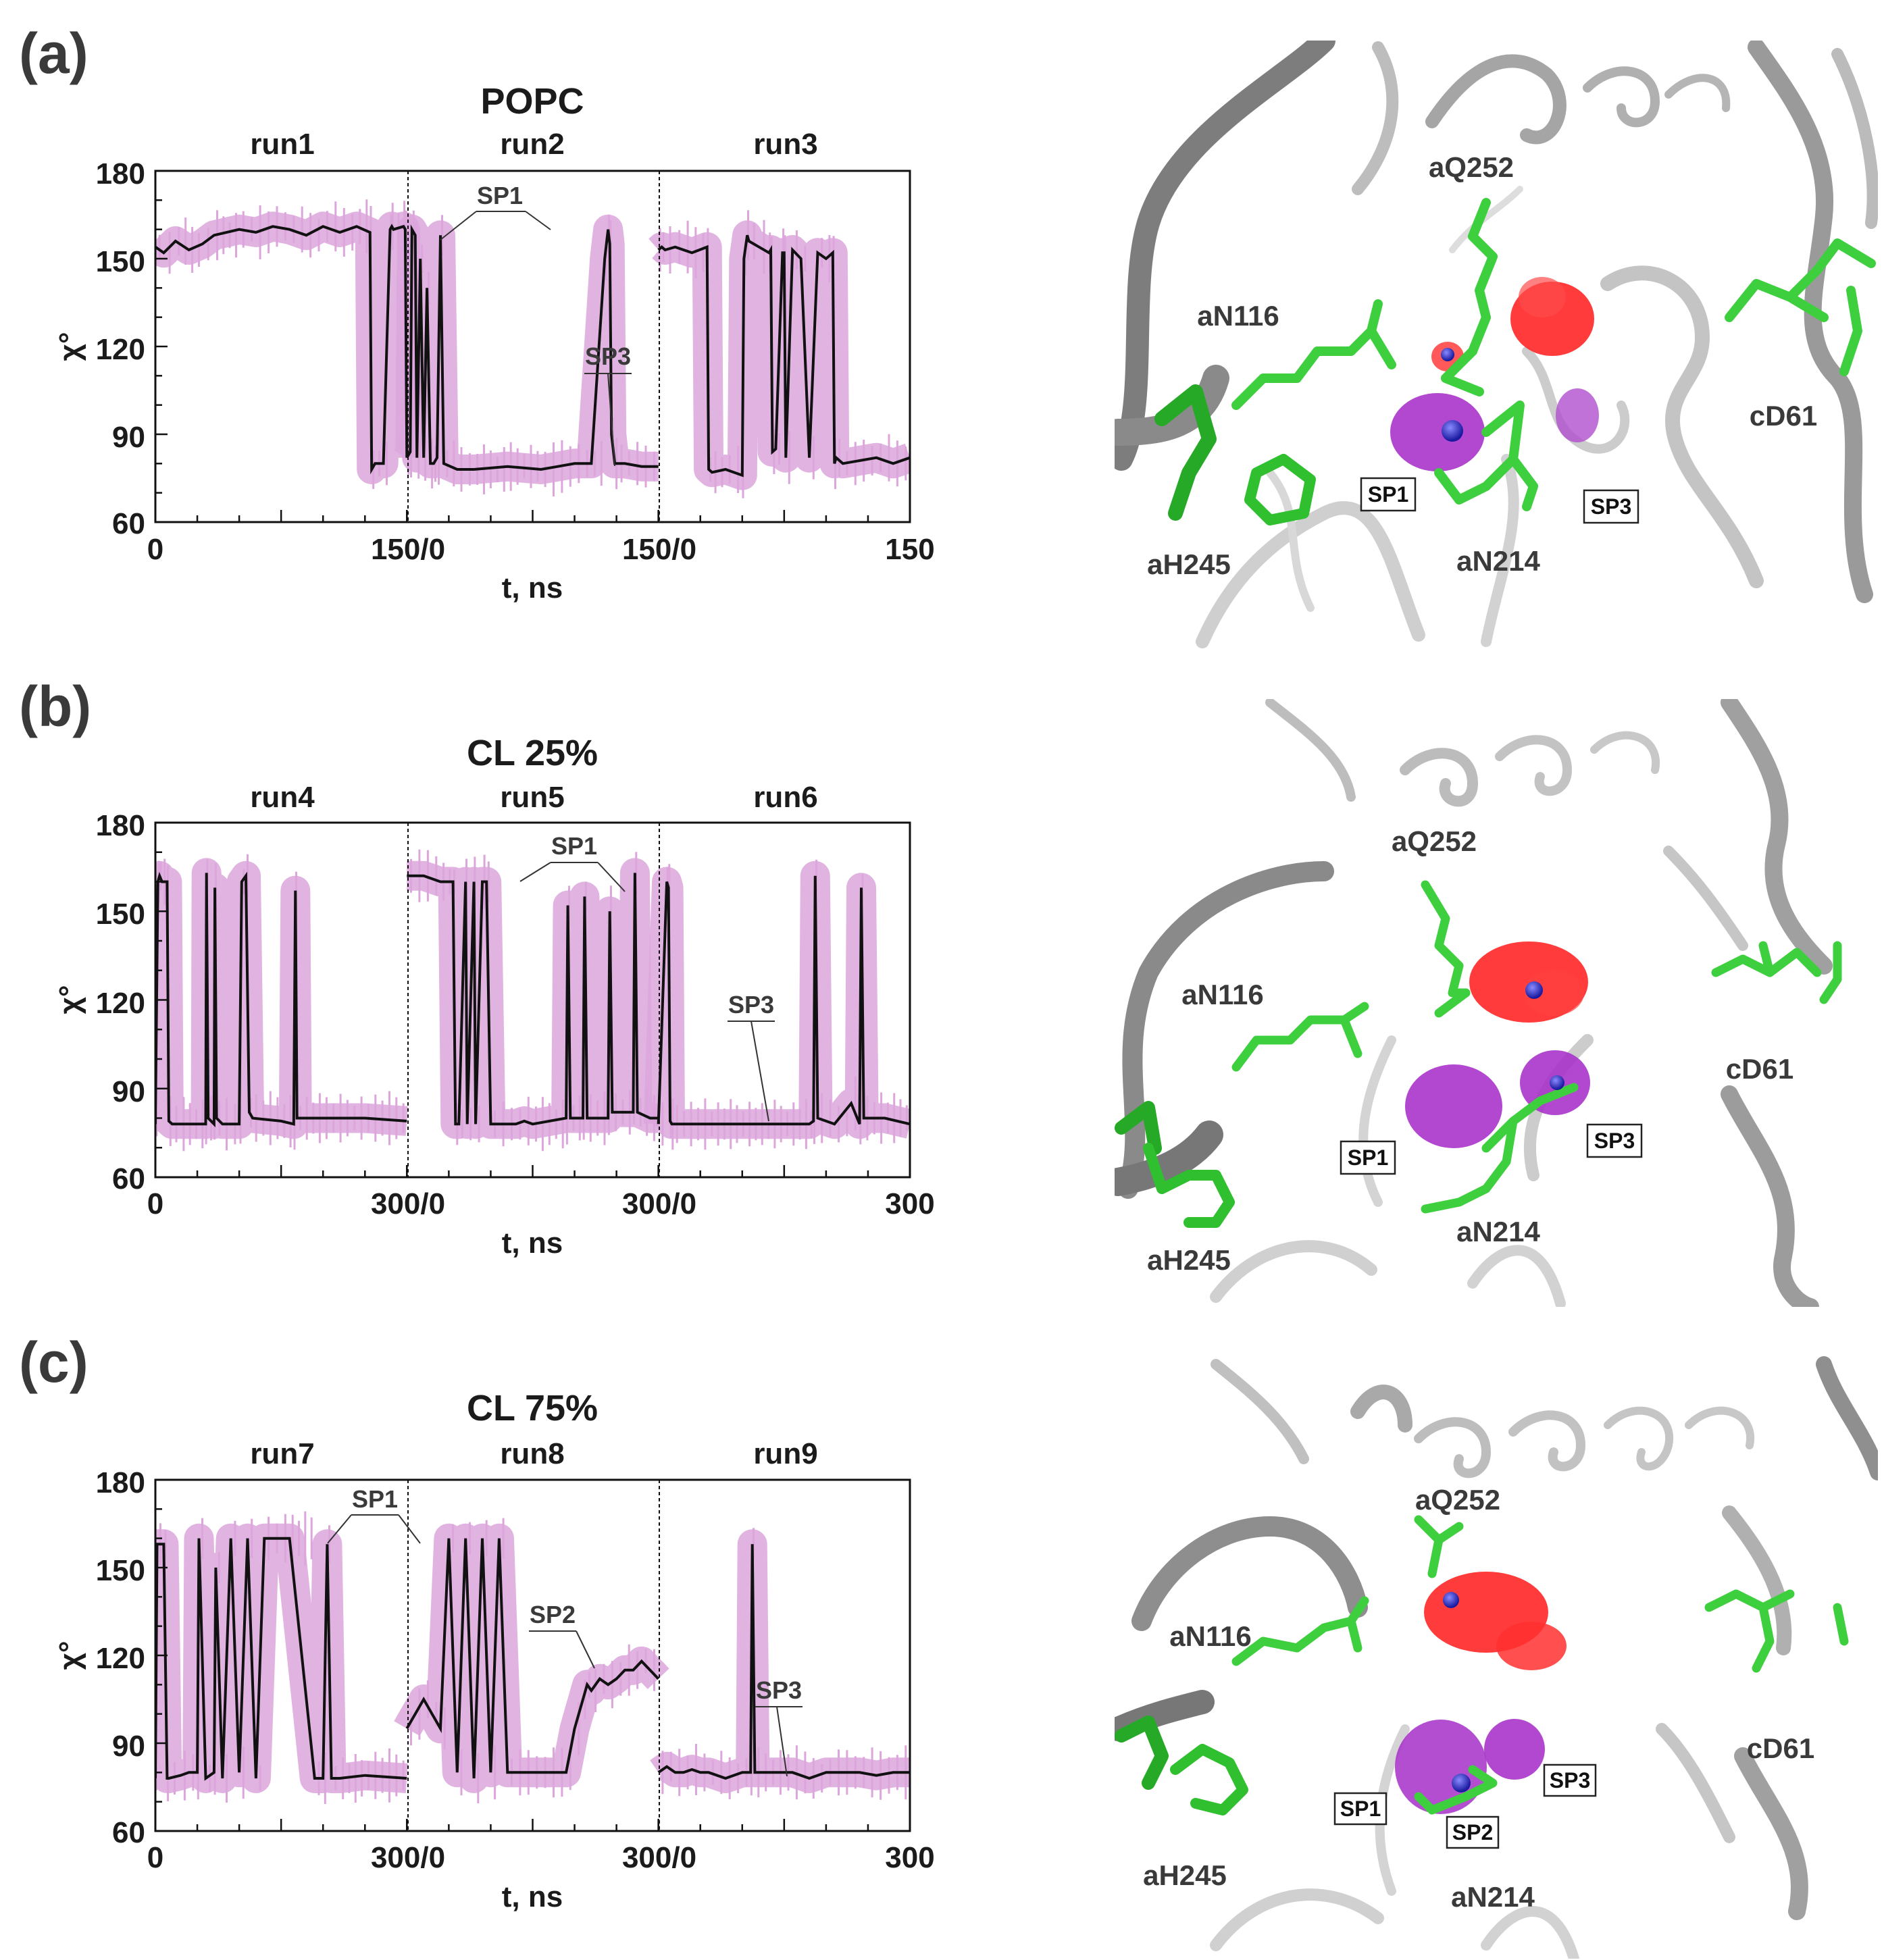 This screenshot has width=1884, height=1960. What do you see at coordinates (129, 1833) in the screenshot?
I see `ytick-60: 60` at bounding box center [129, 1833].